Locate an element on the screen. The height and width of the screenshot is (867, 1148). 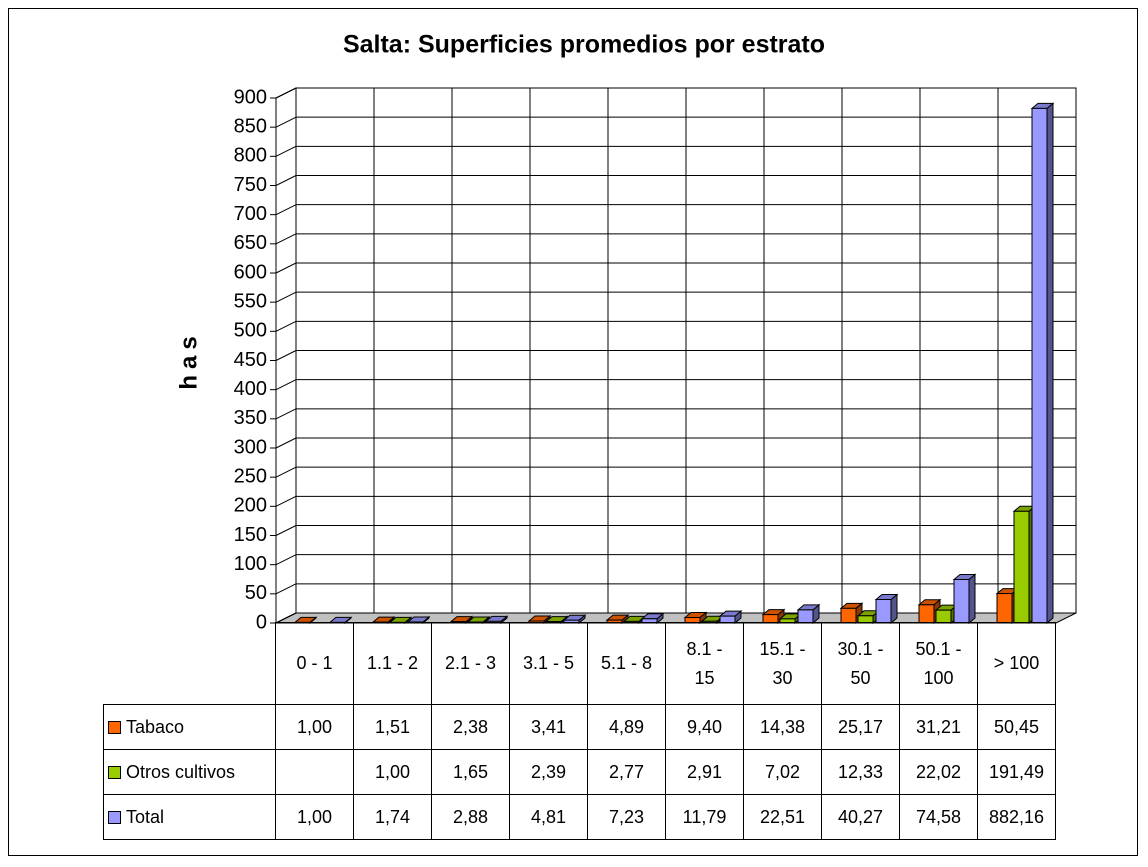
value-cell: 4,89 is located at coordinates (626, 727).